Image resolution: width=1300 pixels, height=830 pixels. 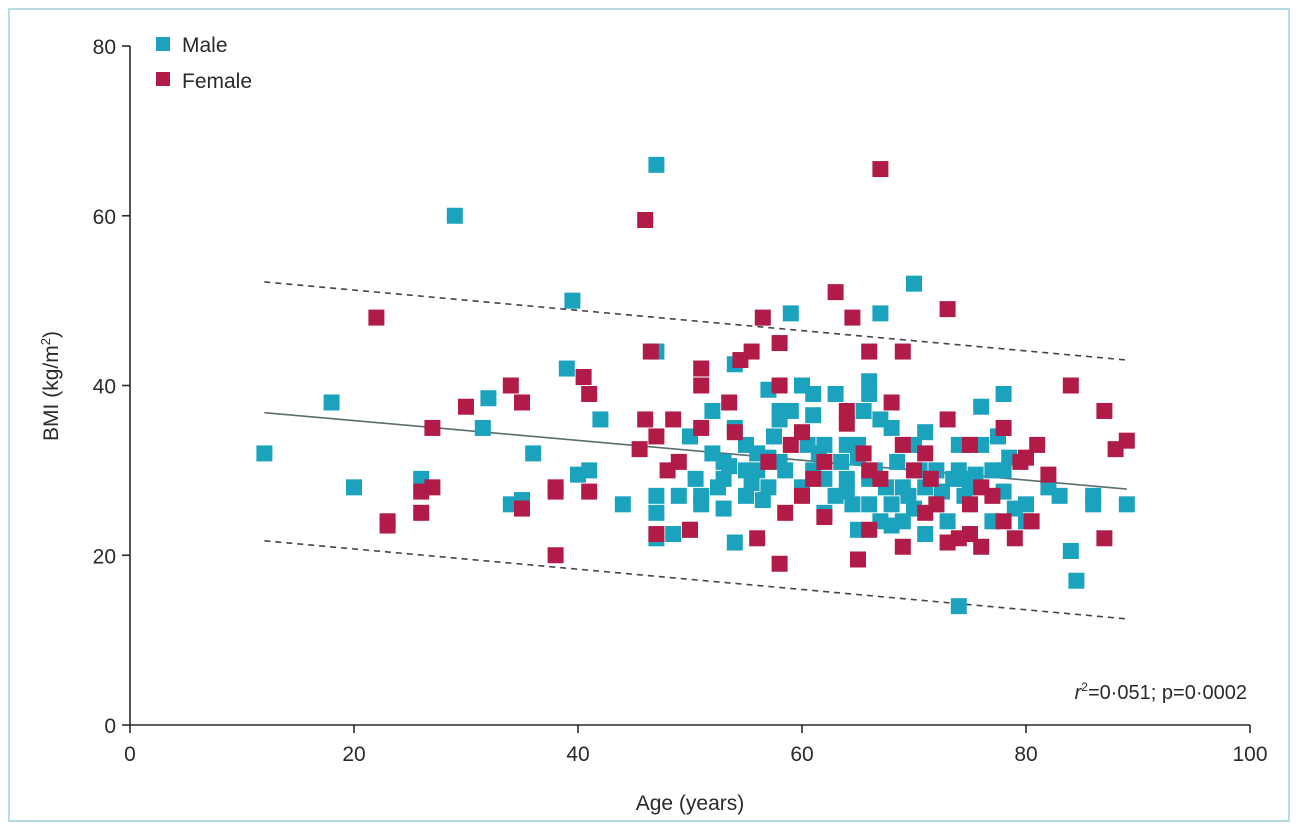 I want to click on x-tick-label: 40, so click(x=577, y=754).